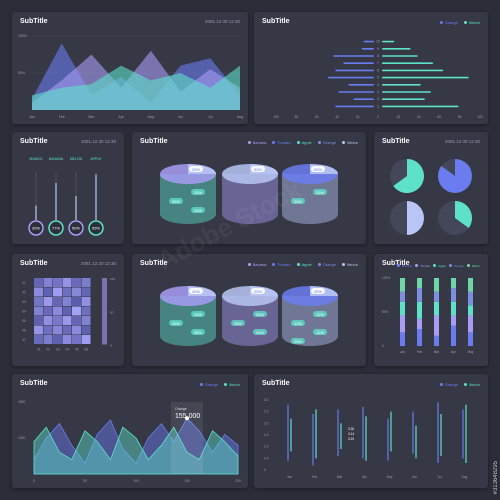 The width and height of the screenshot is (500, 500). What do you see at coordinates (24, 340) in the screenshot?
I see `row-label: 07` at bounding box center [24, 340].